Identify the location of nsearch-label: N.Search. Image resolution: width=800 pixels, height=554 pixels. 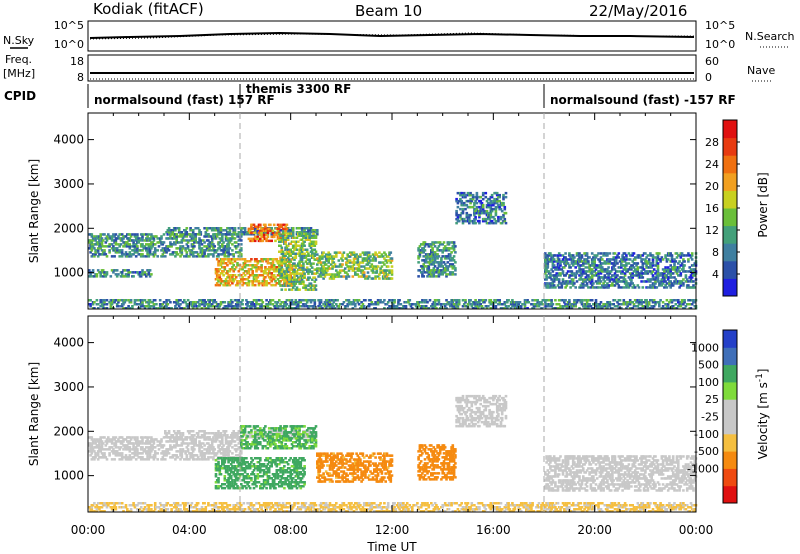
(770, 36).